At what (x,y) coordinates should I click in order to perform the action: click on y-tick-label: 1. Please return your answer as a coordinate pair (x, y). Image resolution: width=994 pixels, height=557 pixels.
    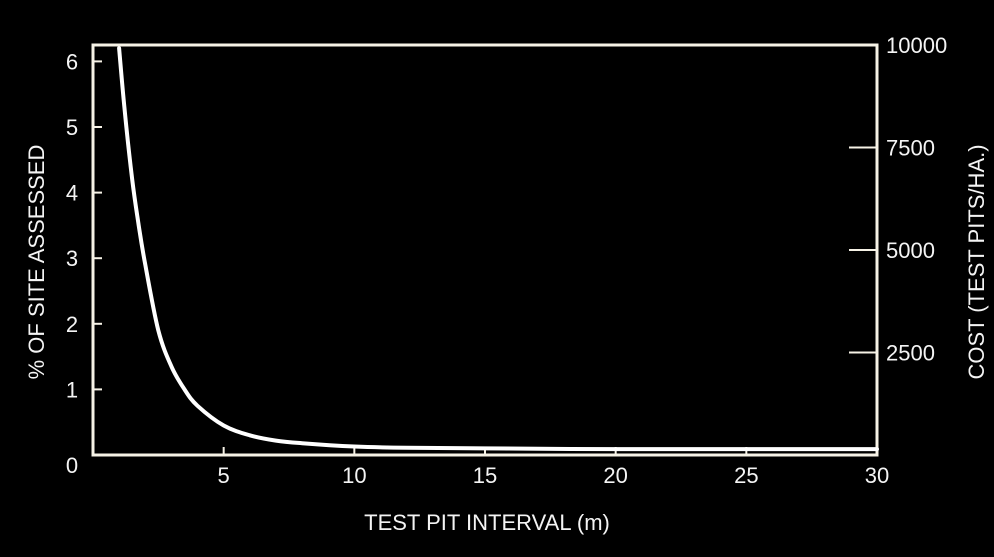
    Looking at the image, I should click on (72, 389).